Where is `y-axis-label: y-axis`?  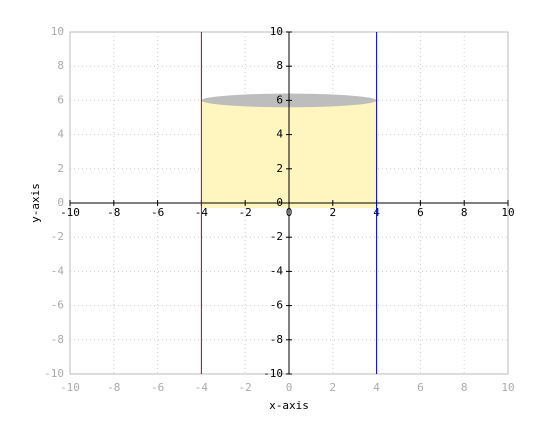
y-axis-label: y-axis is located at coordinates (35, 203).